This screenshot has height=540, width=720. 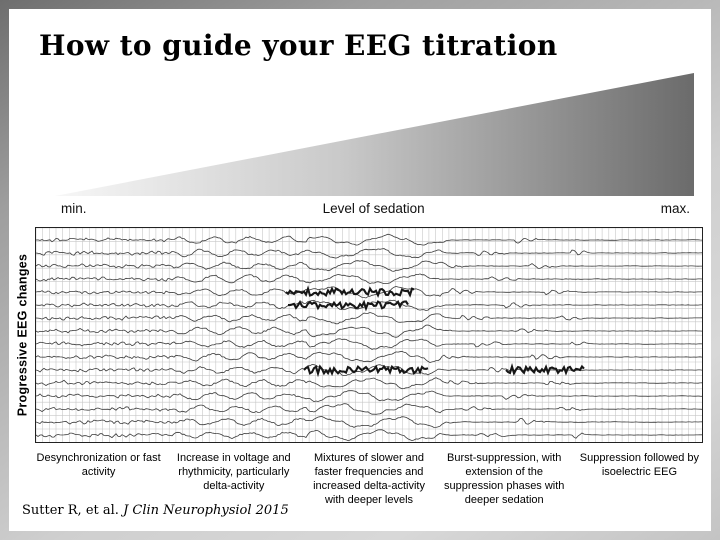 I want to click on slide-title: How to guide your EEG titration, so click(x=298, y=45).